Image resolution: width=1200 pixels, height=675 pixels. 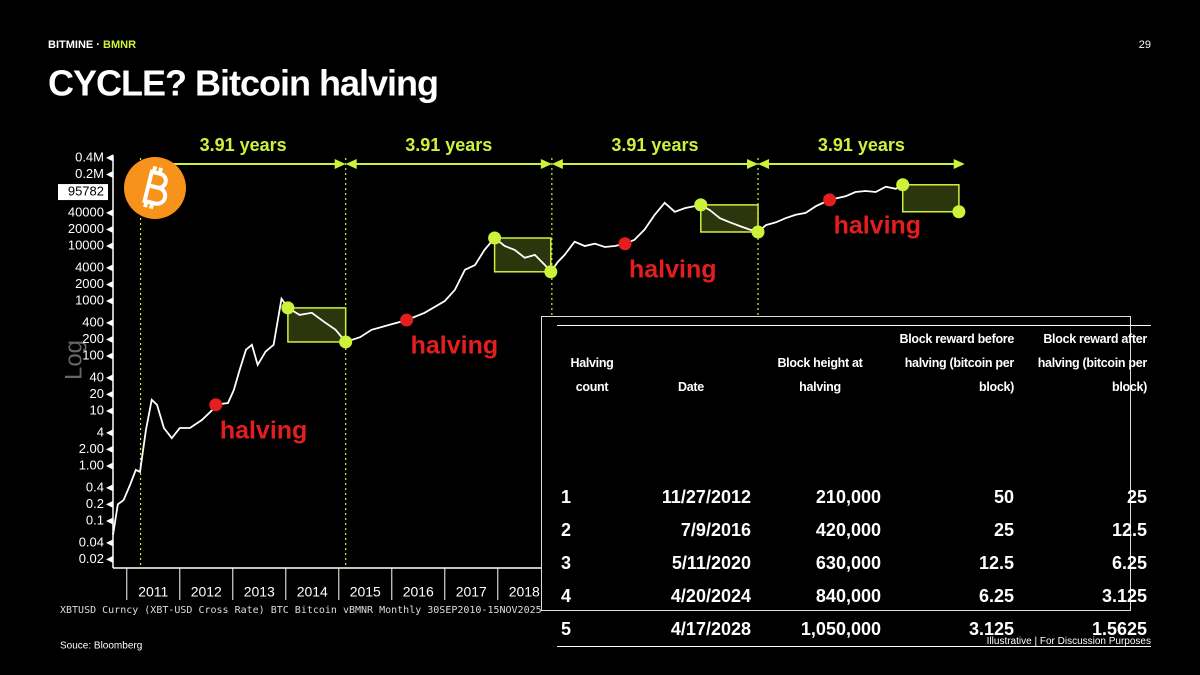 What do you see at coordinates (312, 592) in the screenshot?
I see `x-tick-label: 2014` at bounding box center [312, 592].